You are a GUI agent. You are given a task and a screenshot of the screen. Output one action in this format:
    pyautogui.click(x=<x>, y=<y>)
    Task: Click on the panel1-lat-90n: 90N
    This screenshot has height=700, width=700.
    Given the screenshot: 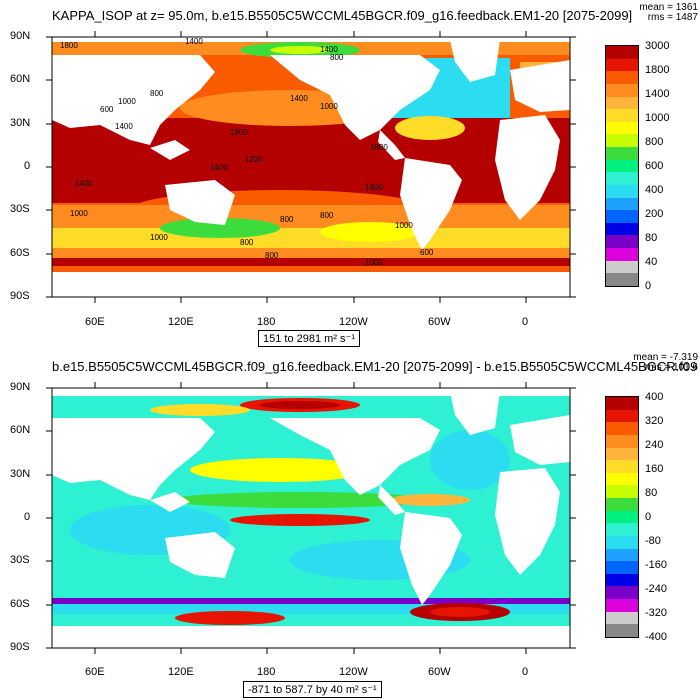 What is the action you would take?
    pyautogui.click(x=20, y=36)
    